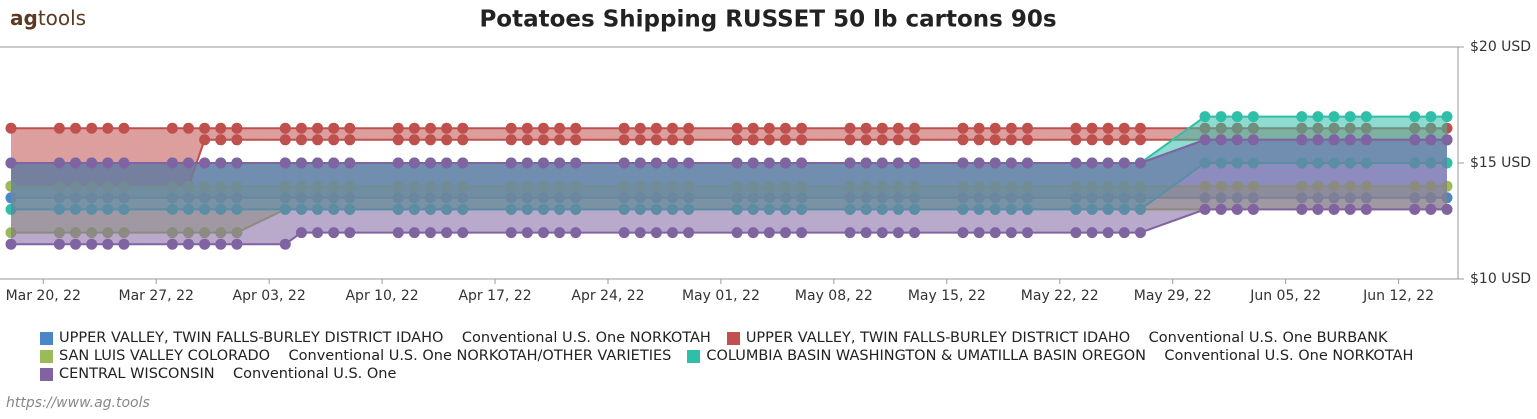 The image size is (1537, 419). Describe the element at coordinates (1500, 279) in the screenshot. I see `y-tick-label: $10 USD` at that location.